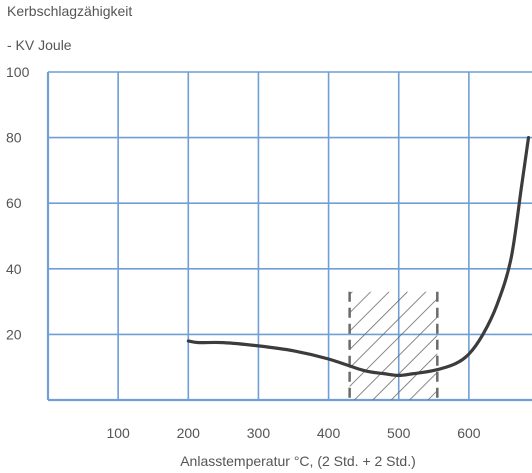 The width and height of the screenshot is (532, 473). I want to click on hatched-area, so click(393, 345).